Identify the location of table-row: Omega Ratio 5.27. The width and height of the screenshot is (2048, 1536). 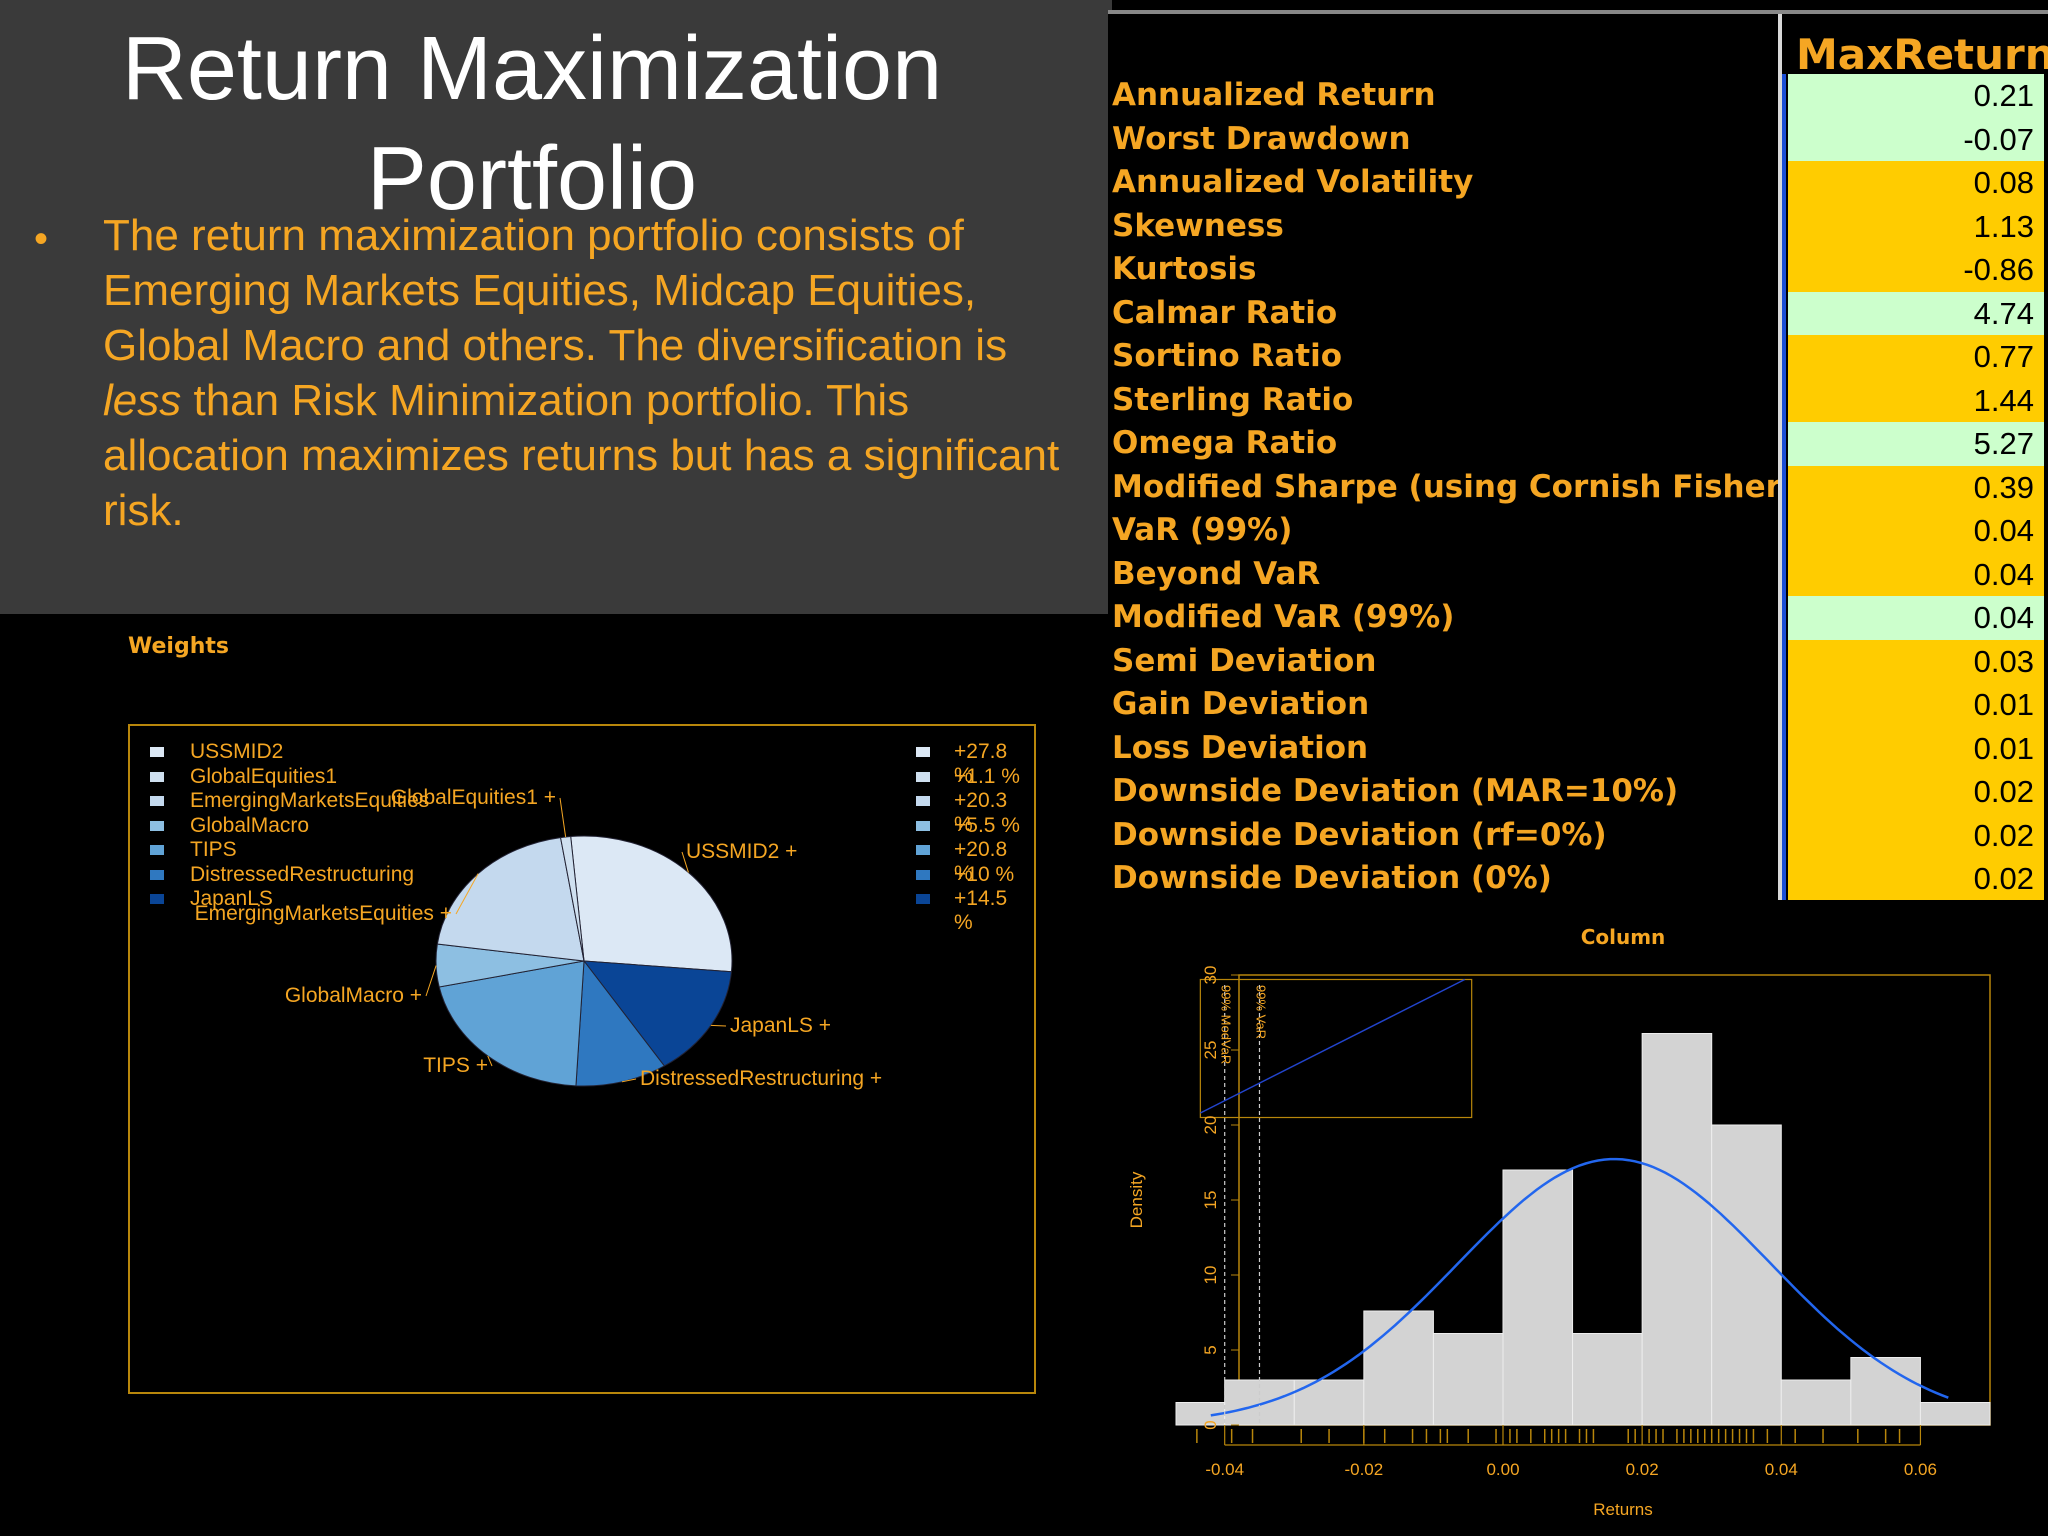
(1578, 444).